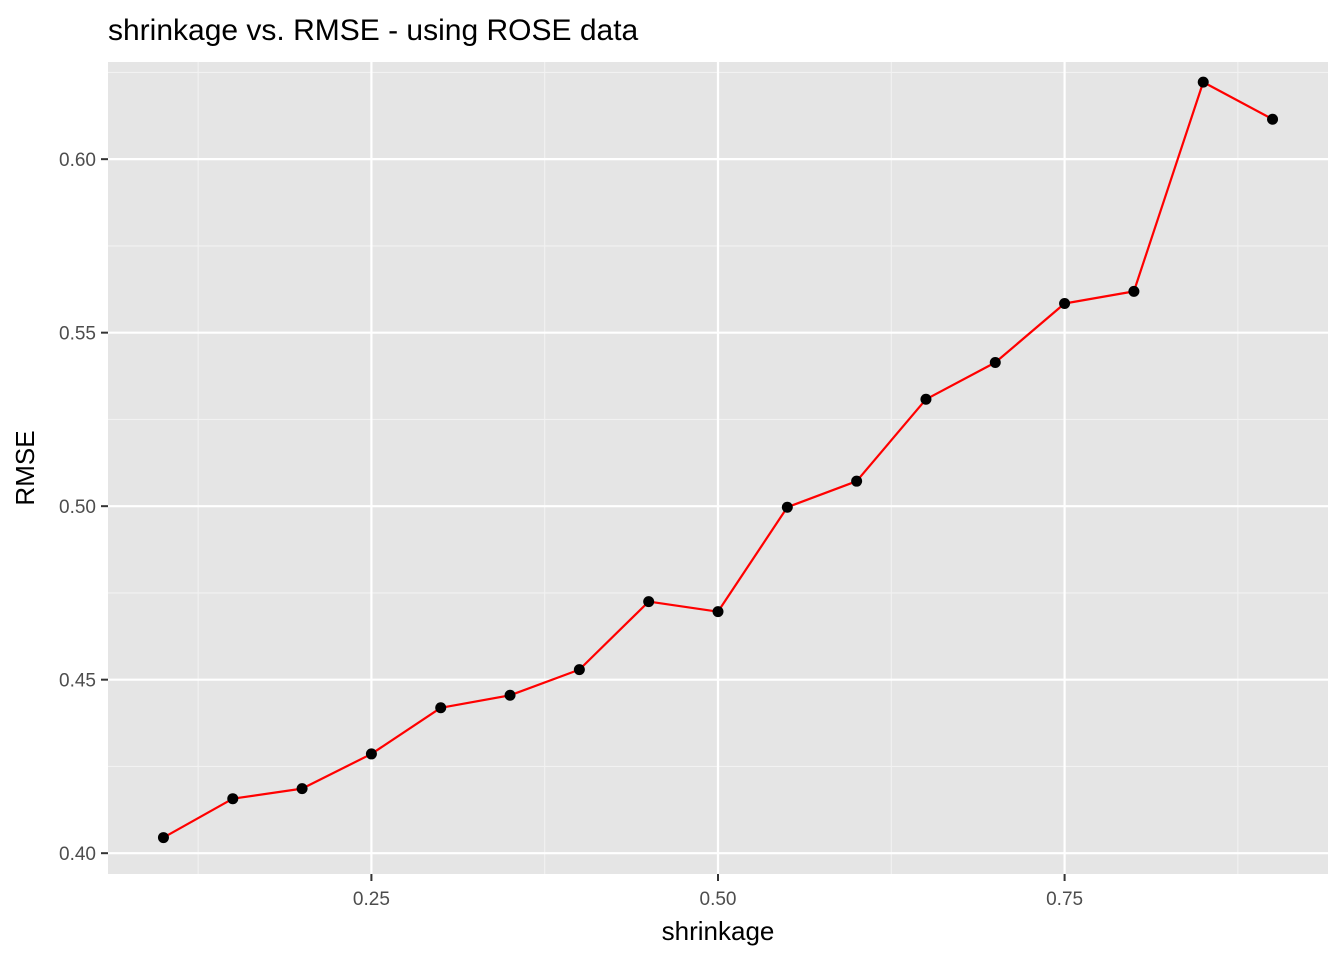 This screenshot has height=965, width=1344. I want to click on x-tick-label: 0.75, so click(1064, 899).